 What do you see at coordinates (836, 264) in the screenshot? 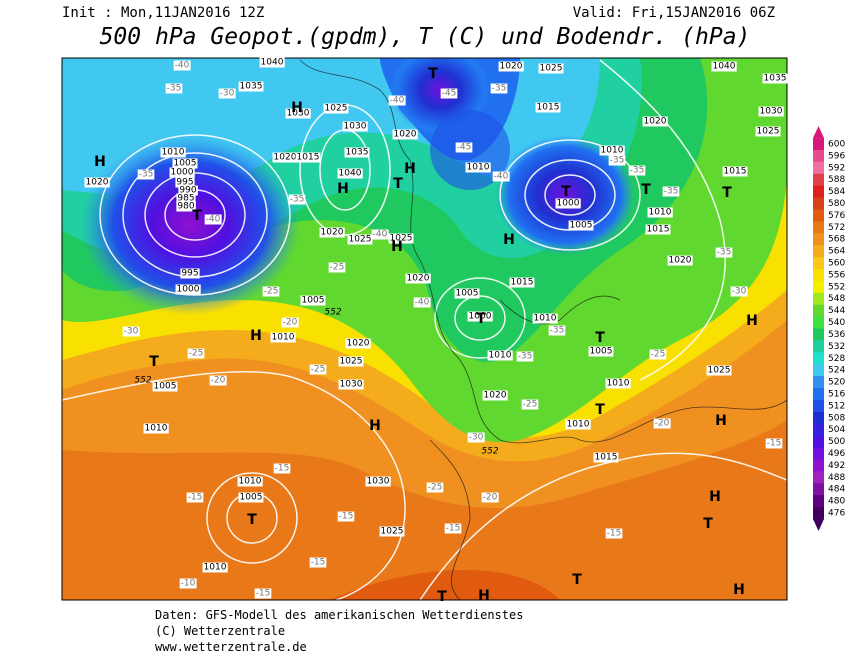
I see `colorbar-label: 560` at bounding box center [836, 264].